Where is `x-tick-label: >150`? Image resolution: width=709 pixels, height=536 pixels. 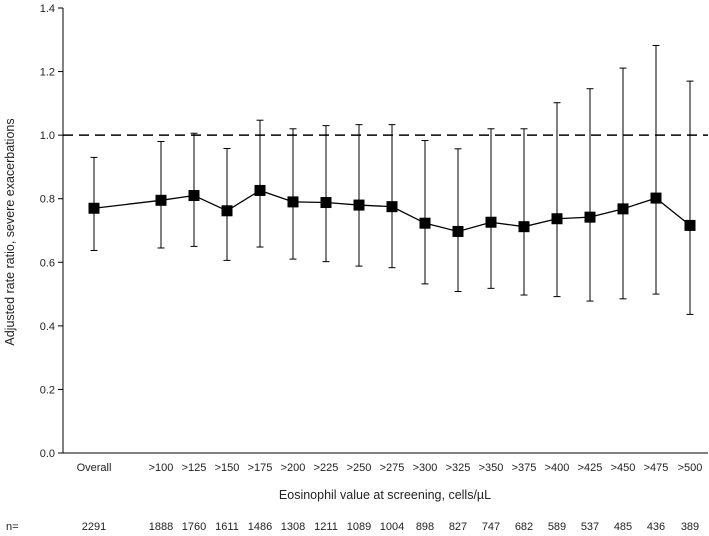 x-tick-label: >150 is located at coordinates (227, 468).